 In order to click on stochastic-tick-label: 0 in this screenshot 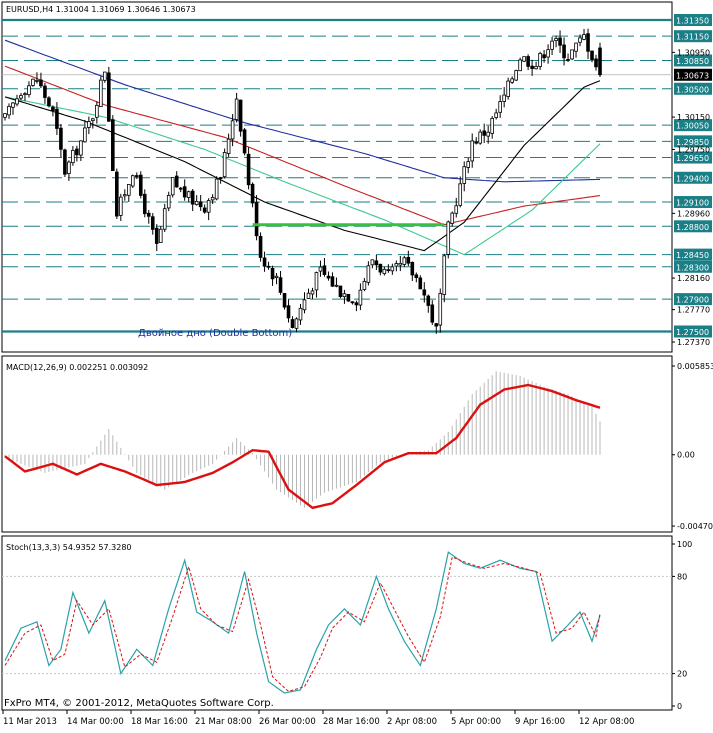, I will do `click(679, 706)`.